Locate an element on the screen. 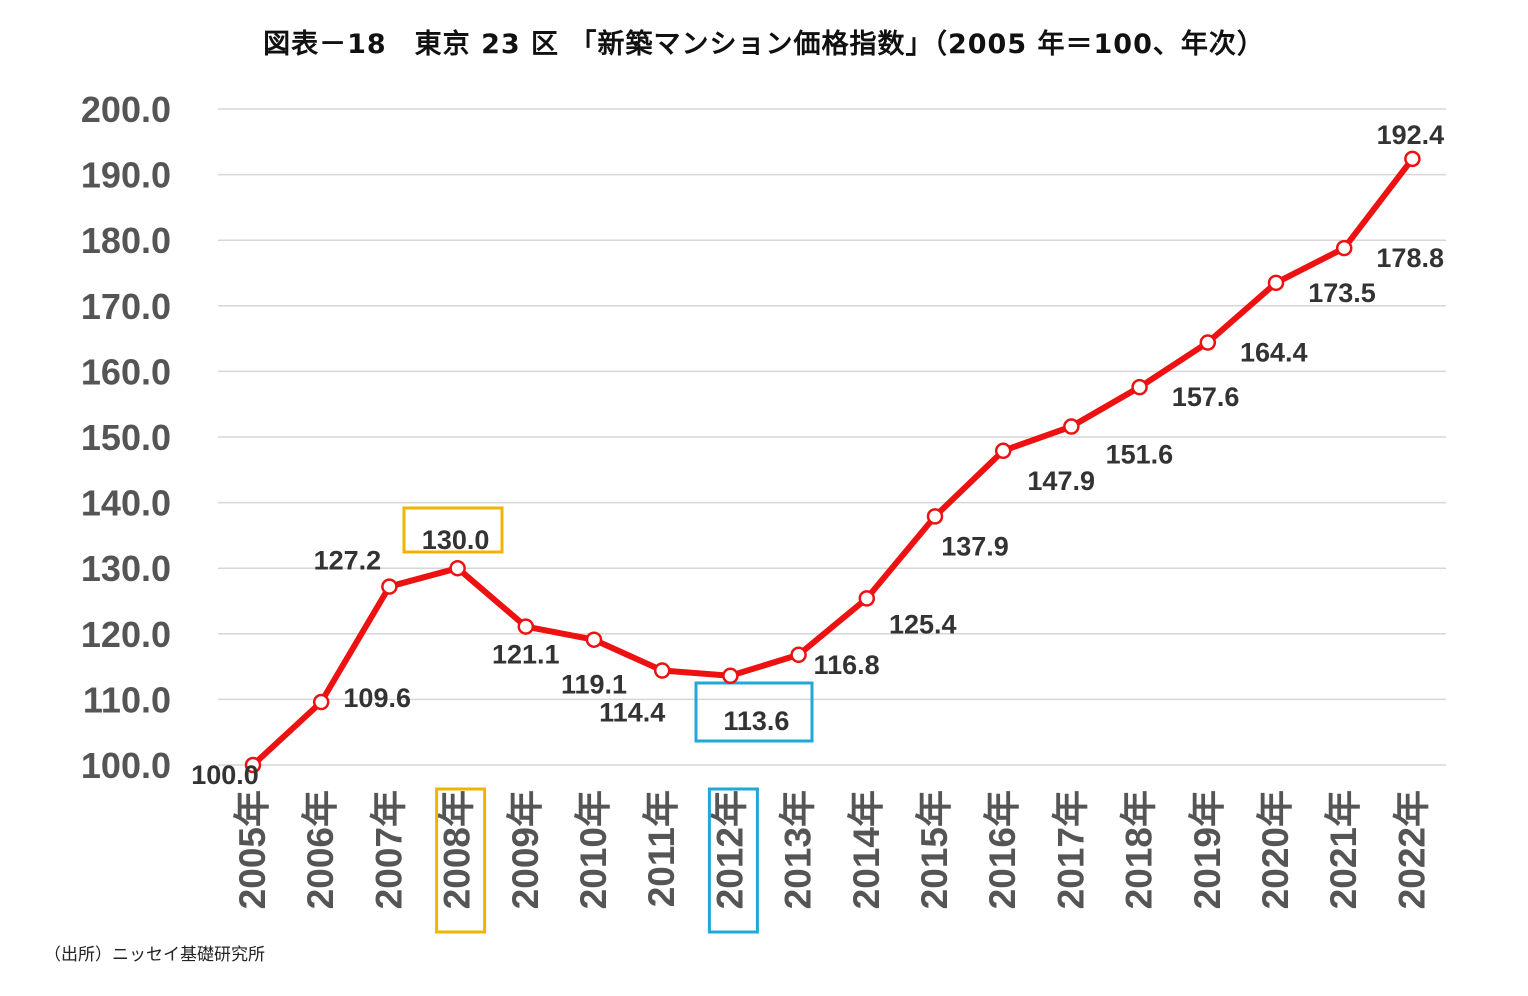 Image resolution: width=1528 pixels, height=996 pixels. x-tick-label: 2015年 is located at coordinates (934, 849).